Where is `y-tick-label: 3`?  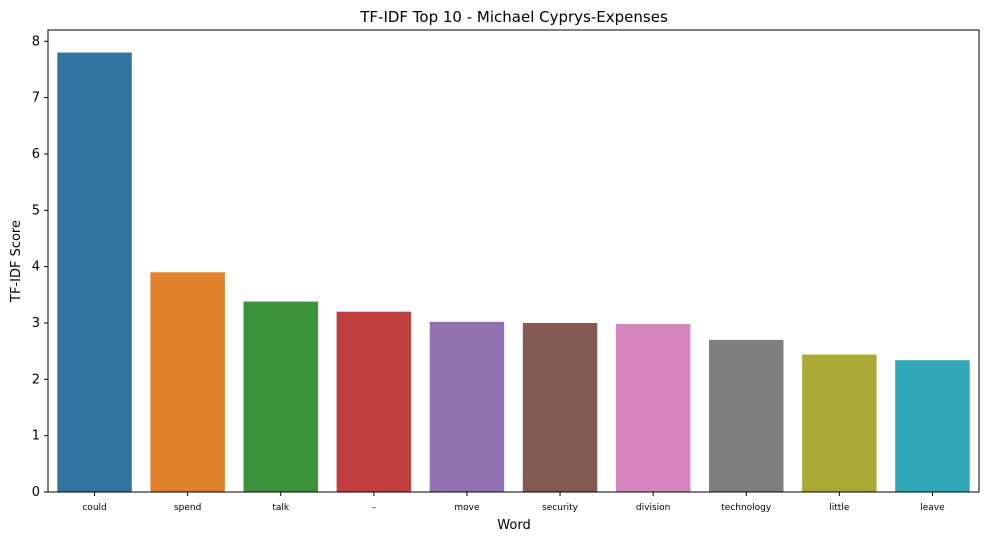 y-tick-label: 3 is located at coordinates (36, 323).